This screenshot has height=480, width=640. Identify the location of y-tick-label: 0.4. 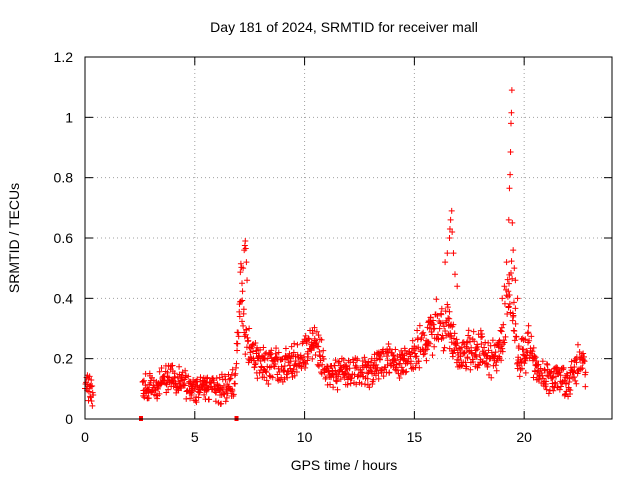
(64, 298).